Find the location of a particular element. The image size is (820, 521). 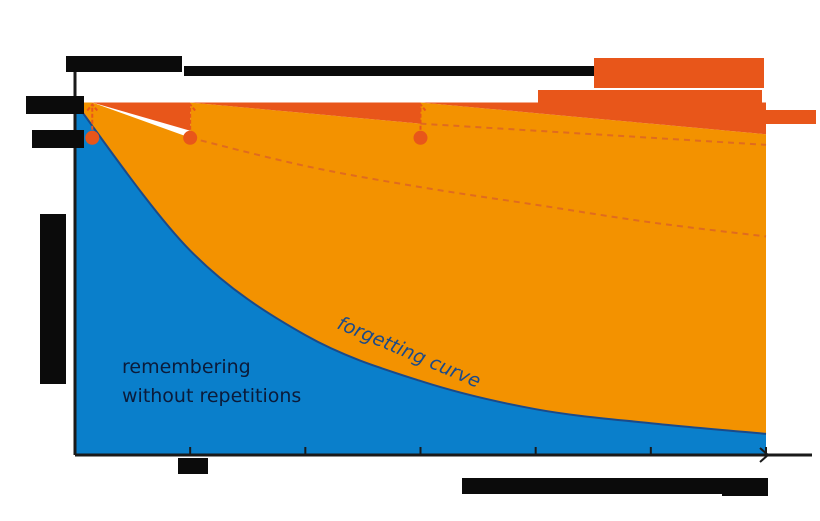

redacted-ylabel-bar is located at coordinates (53, 299).